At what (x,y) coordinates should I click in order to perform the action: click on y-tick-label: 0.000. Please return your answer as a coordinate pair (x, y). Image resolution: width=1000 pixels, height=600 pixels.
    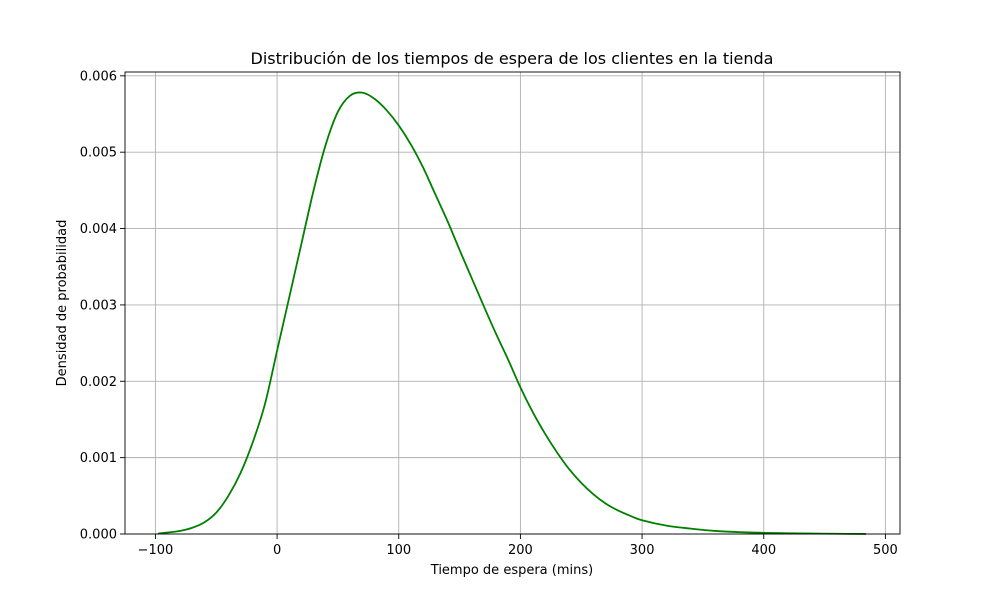
    Looking at the image, I should click on (98, 535).